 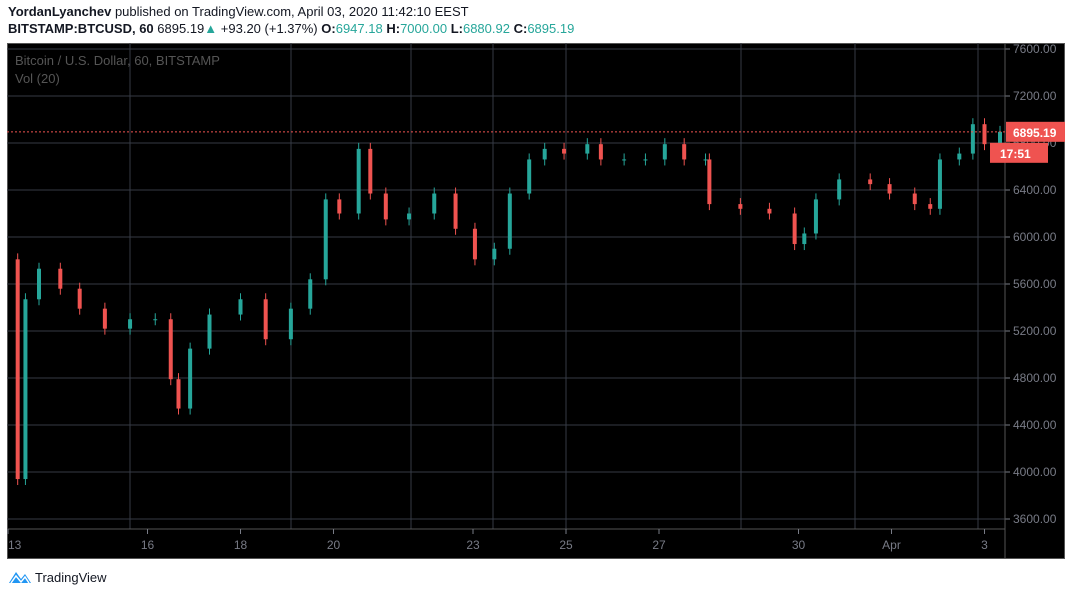 What do you see at coordinates (20, 578) in the screenshot?
I see `tradingview-logo-icon` at bounding box center [20, 578].